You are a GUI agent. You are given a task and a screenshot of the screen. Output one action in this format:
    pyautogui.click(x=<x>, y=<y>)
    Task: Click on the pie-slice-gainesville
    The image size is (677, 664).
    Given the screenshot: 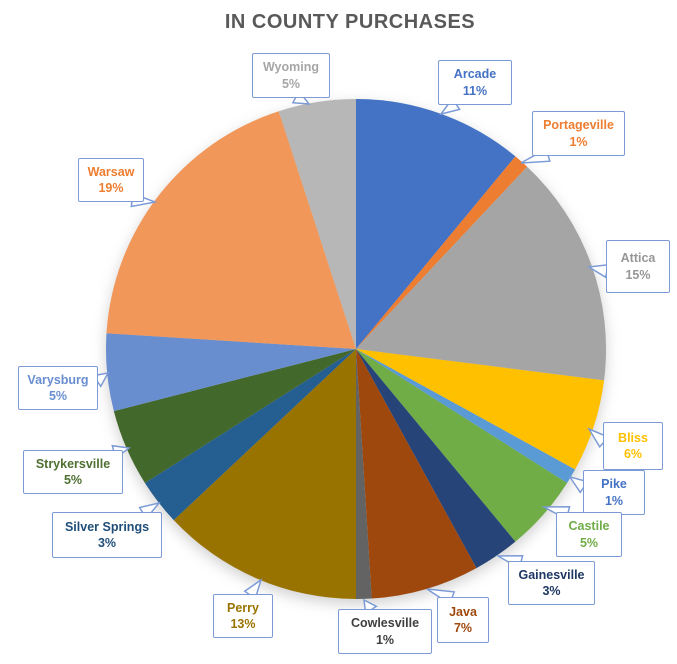 What is the action you would take?
    pyautogui.click(x=436, y=459)
    